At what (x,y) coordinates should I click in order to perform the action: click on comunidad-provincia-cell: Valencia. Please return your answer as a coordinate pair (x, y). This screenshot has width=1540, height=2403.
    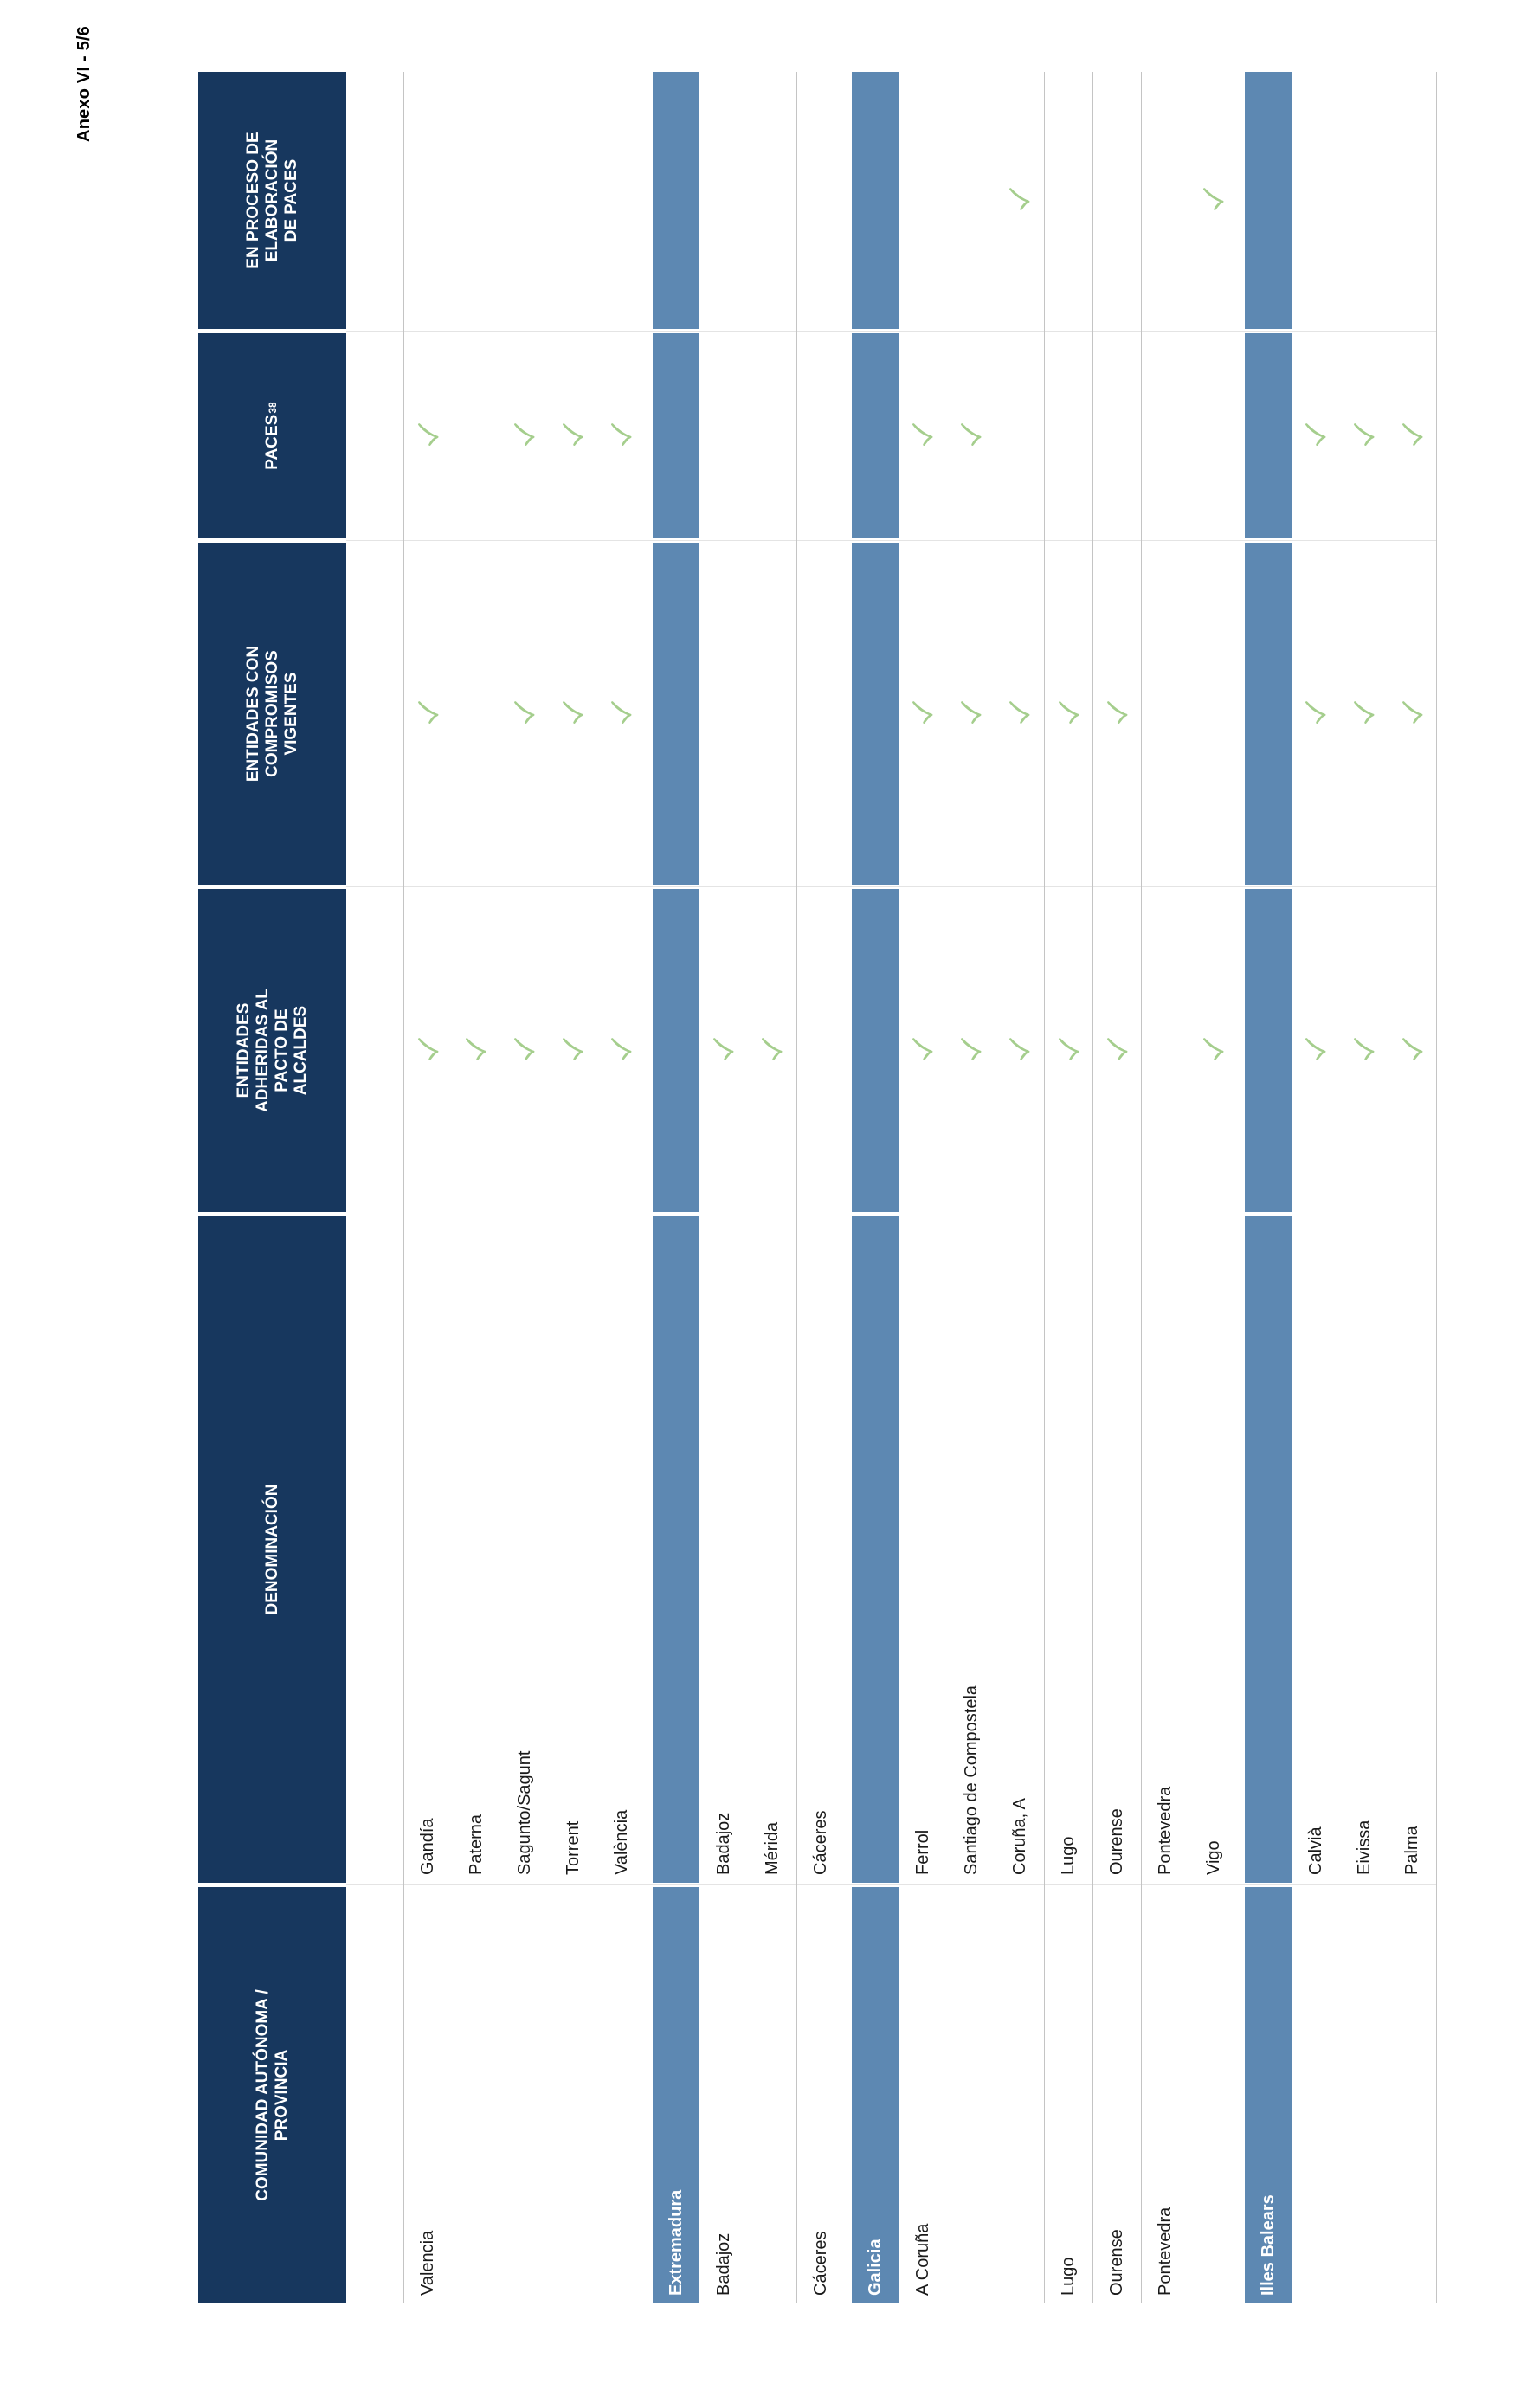
    Looking at the image, I should click on (427, 2263).